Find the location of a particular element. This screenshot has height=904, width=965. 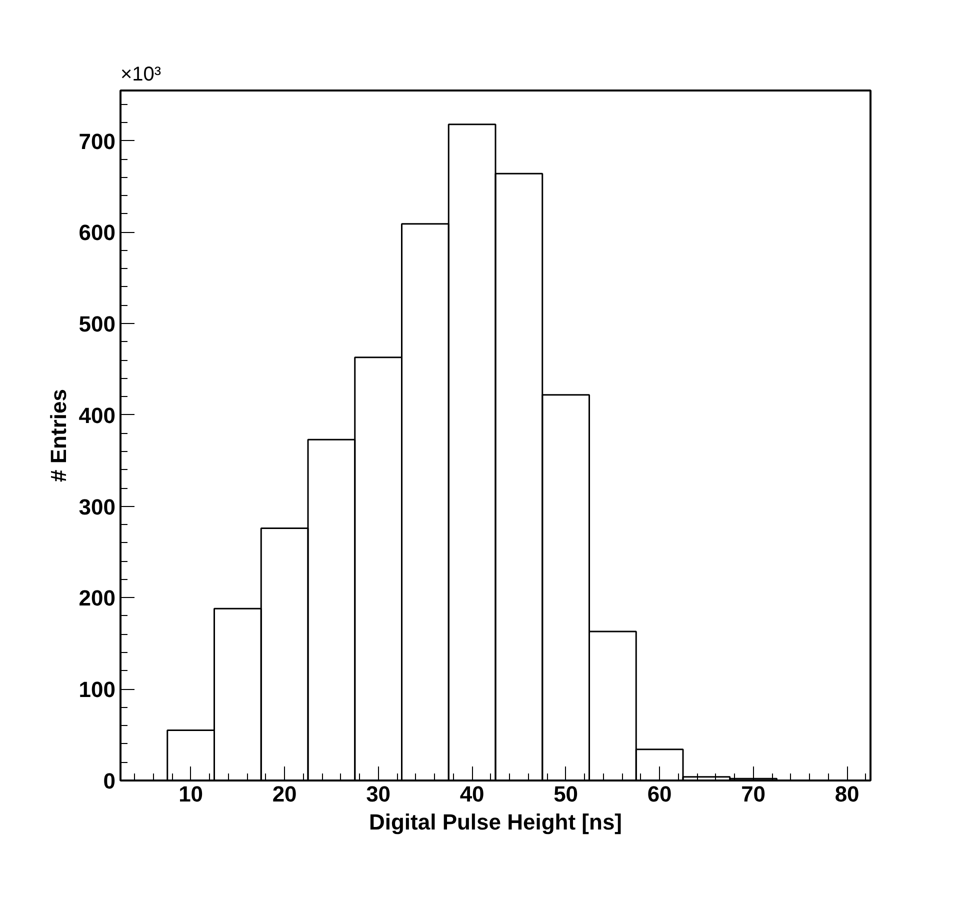

y-tick-label: 400 is located at coordinates (97, 415).